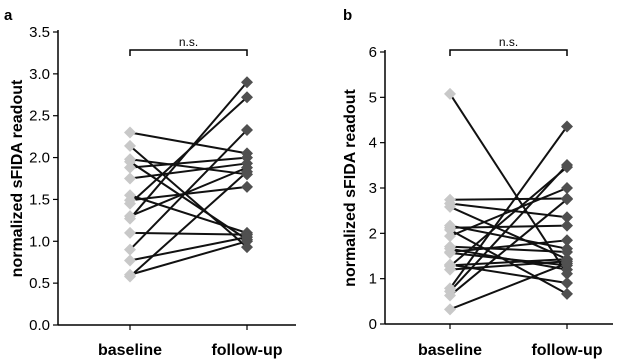 The height and width of the screenshot is (362, 617). What do you see at coordinates (373, 143) in the screenshot?
I see `y-tick-label: 4` at bounding box center [373, 143].